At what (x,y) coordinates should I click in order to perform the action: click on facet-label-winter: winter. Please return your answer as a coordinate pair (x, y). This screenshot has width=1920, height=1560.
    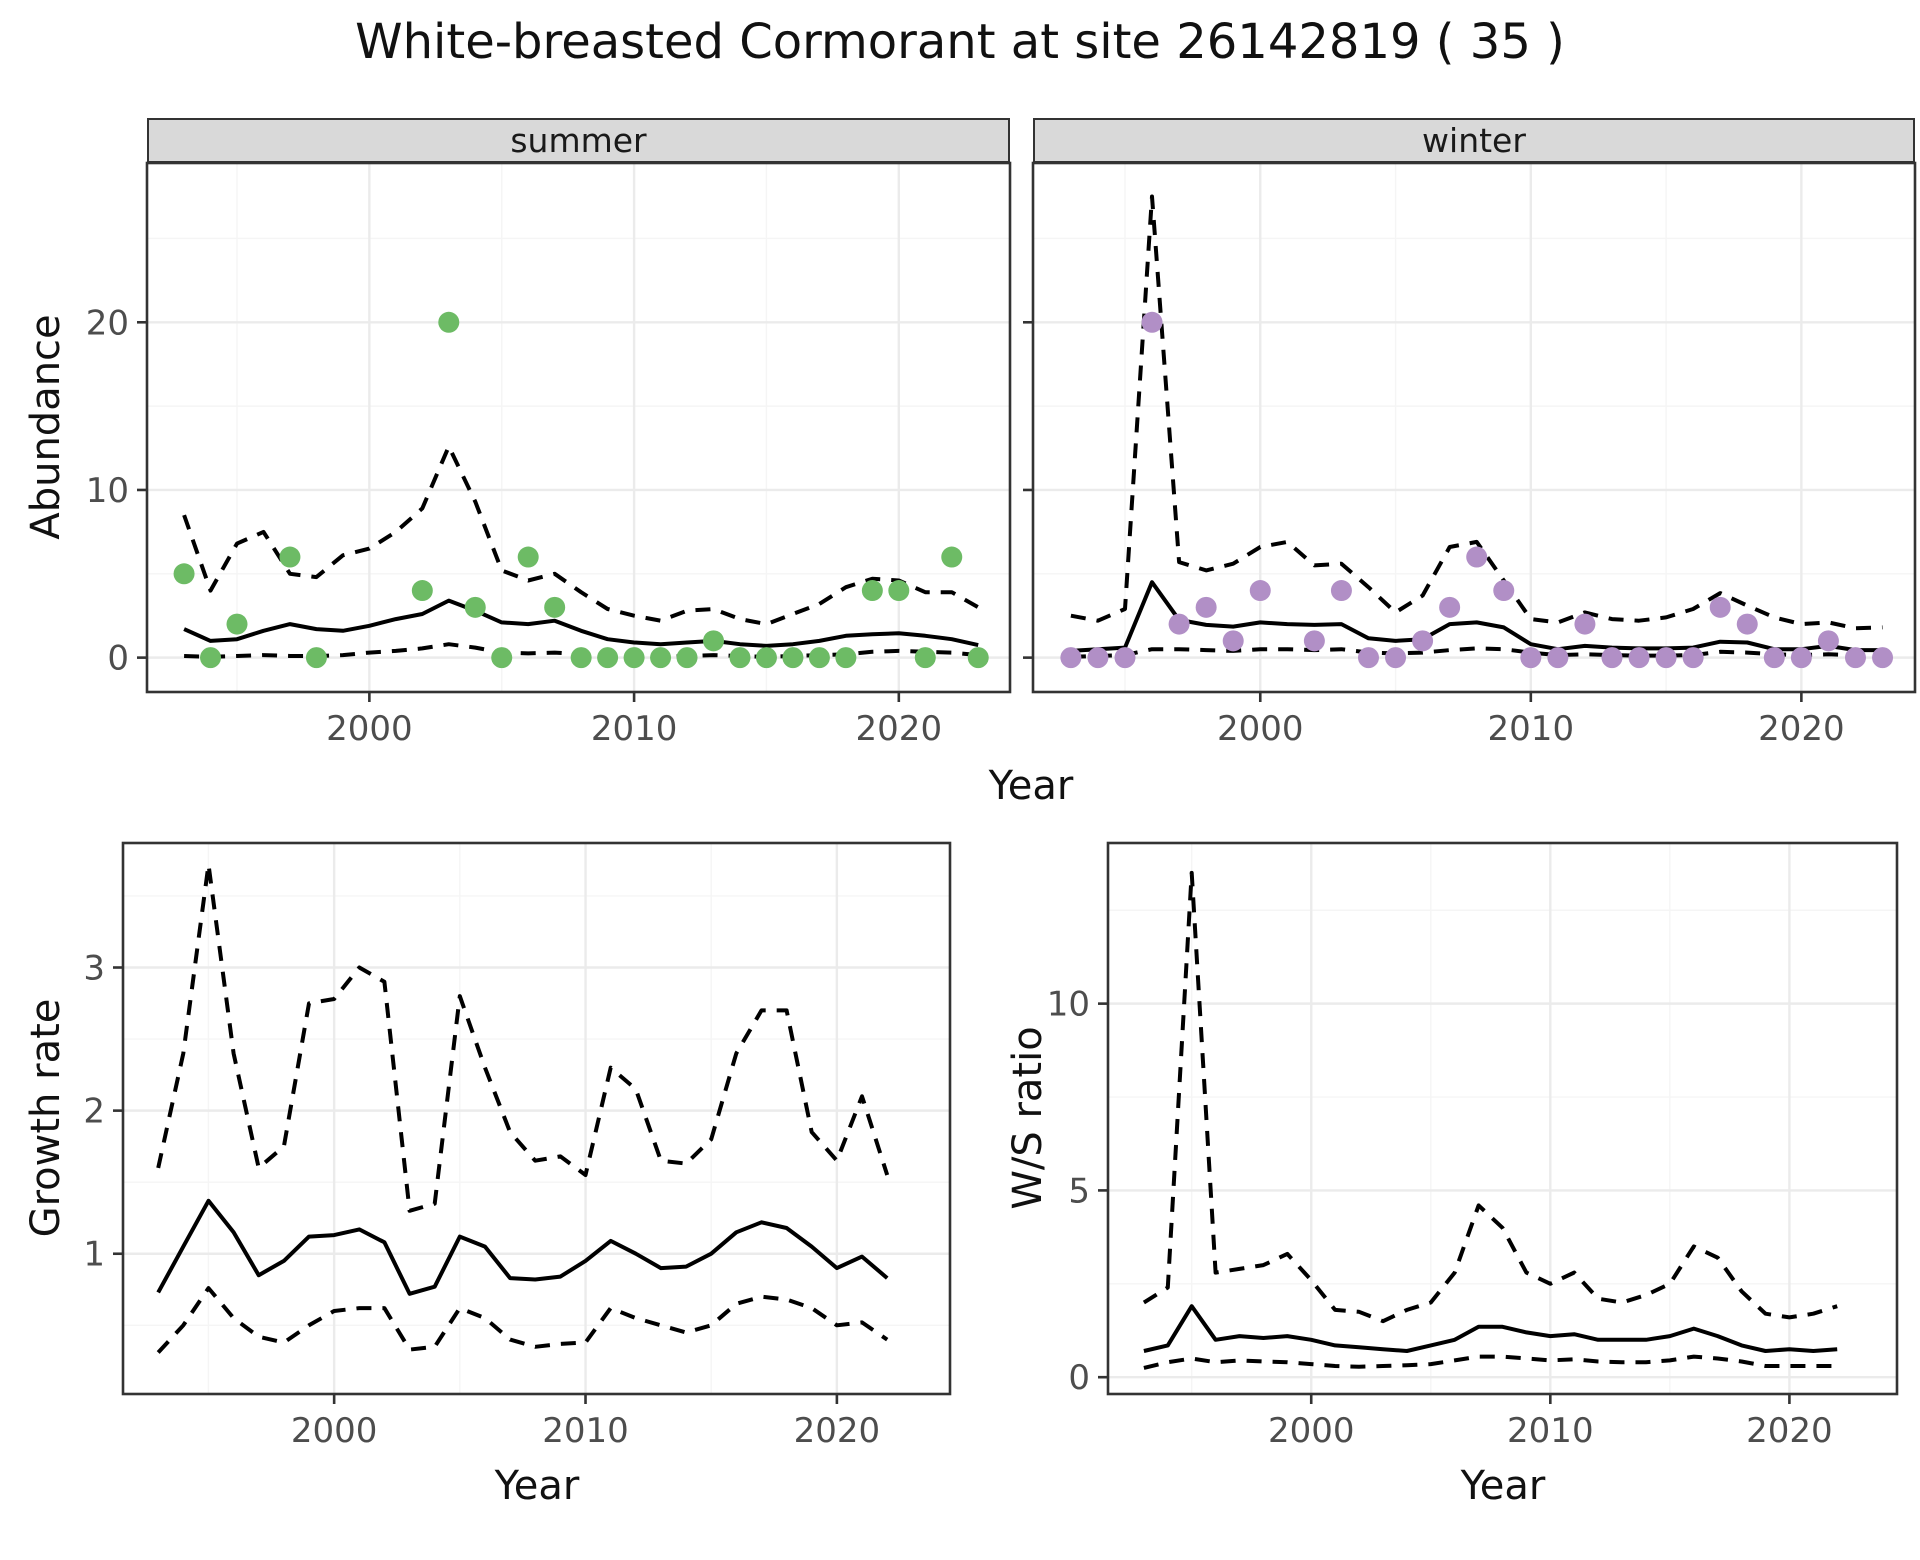
    Looking at the image, I should click on (1474, 140).